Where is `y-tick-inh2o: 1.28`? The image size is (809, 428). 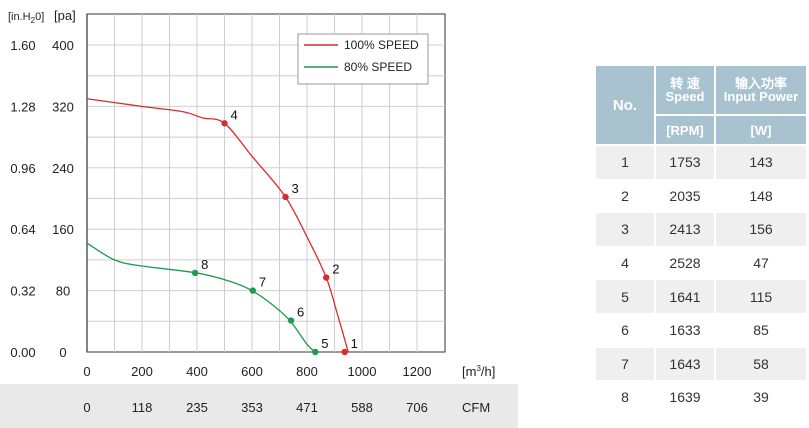 y-tick-inh2o: 1.28 is located at coordinates (22, 106).